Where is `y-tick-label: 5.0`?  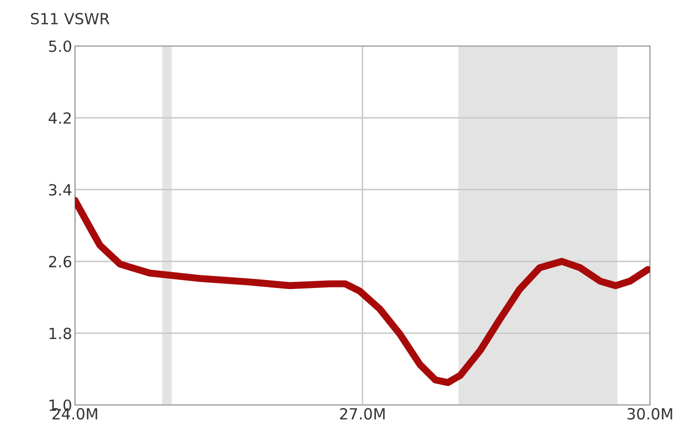 y-tick-label: 5.0 is located at coordinates (60, 46).